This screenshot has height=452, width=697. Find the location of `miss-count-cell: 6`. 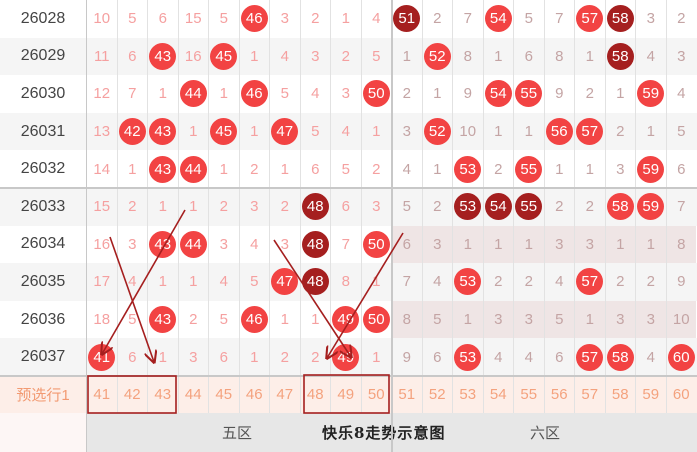

miss-count-cell: 6 is located at coordinates (345, 207).